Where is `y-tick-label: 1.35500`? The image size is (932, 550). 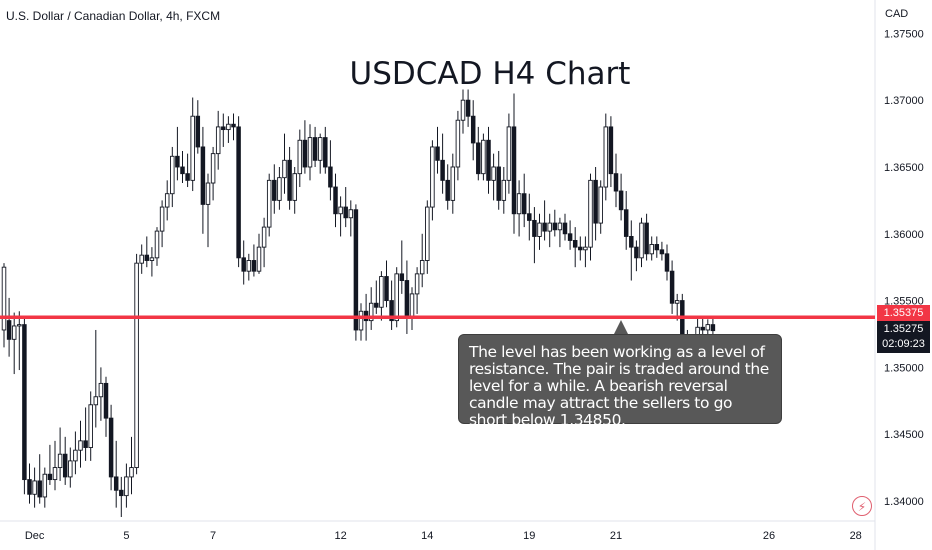 y-tick-label: 1.35500 is located at coordinates (904, 302).